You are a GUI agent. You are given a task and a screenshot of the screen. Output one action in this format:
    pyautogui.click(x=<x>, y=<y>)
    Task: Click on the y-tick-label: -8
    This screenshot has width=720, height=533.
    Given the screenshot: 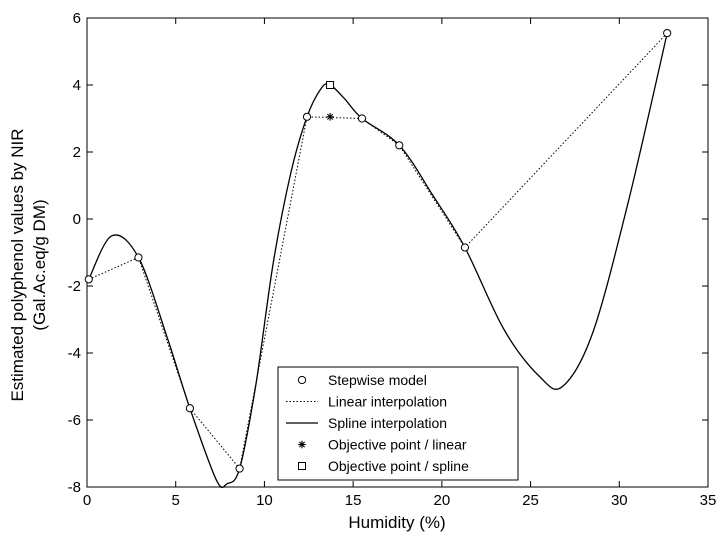 What is the action you would take?
    pyautogui.click(x=74, y=487)
    